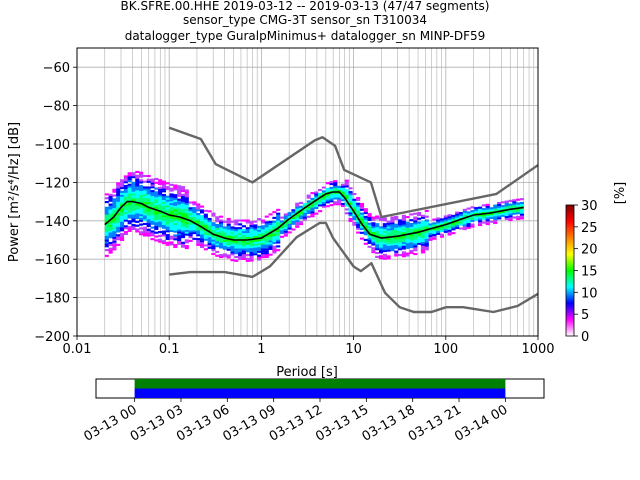  What do you see at coordinates (589, 206) in the screenshot?
I see `colorbar-tick-label: 30` at bounding box center [589, 206].